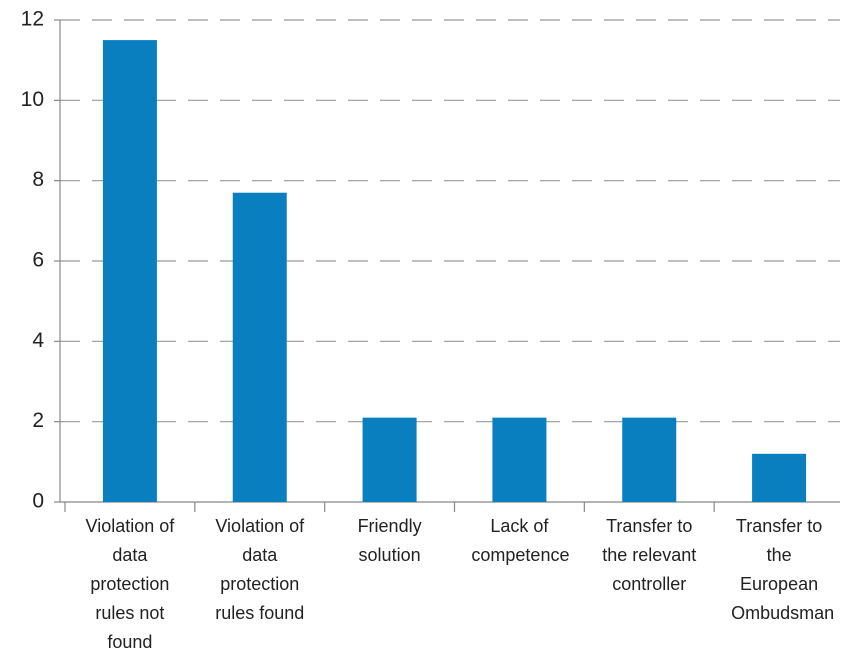  I want to click on x-tick-label: Friendly solution, so click(389, 540).